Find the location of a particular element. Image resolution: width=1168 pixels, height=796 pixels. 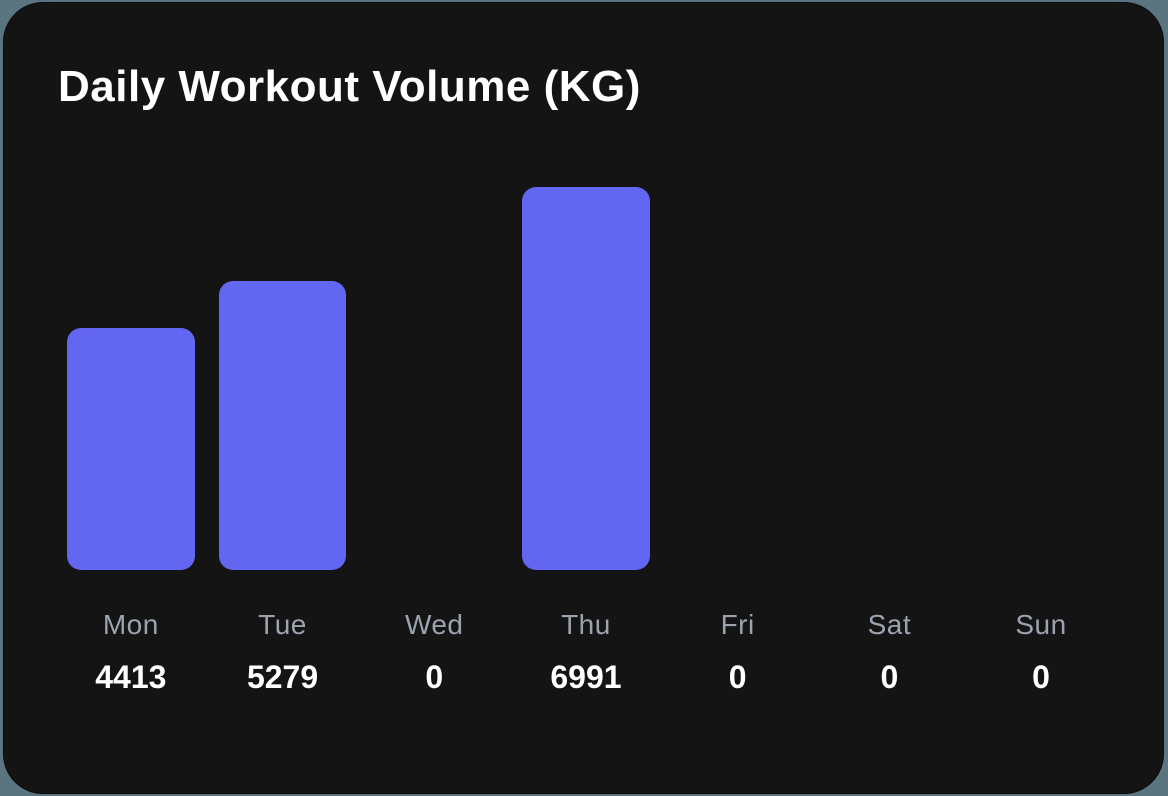

day-column-fri: Fri 0 is located at coordinates (738, 403).